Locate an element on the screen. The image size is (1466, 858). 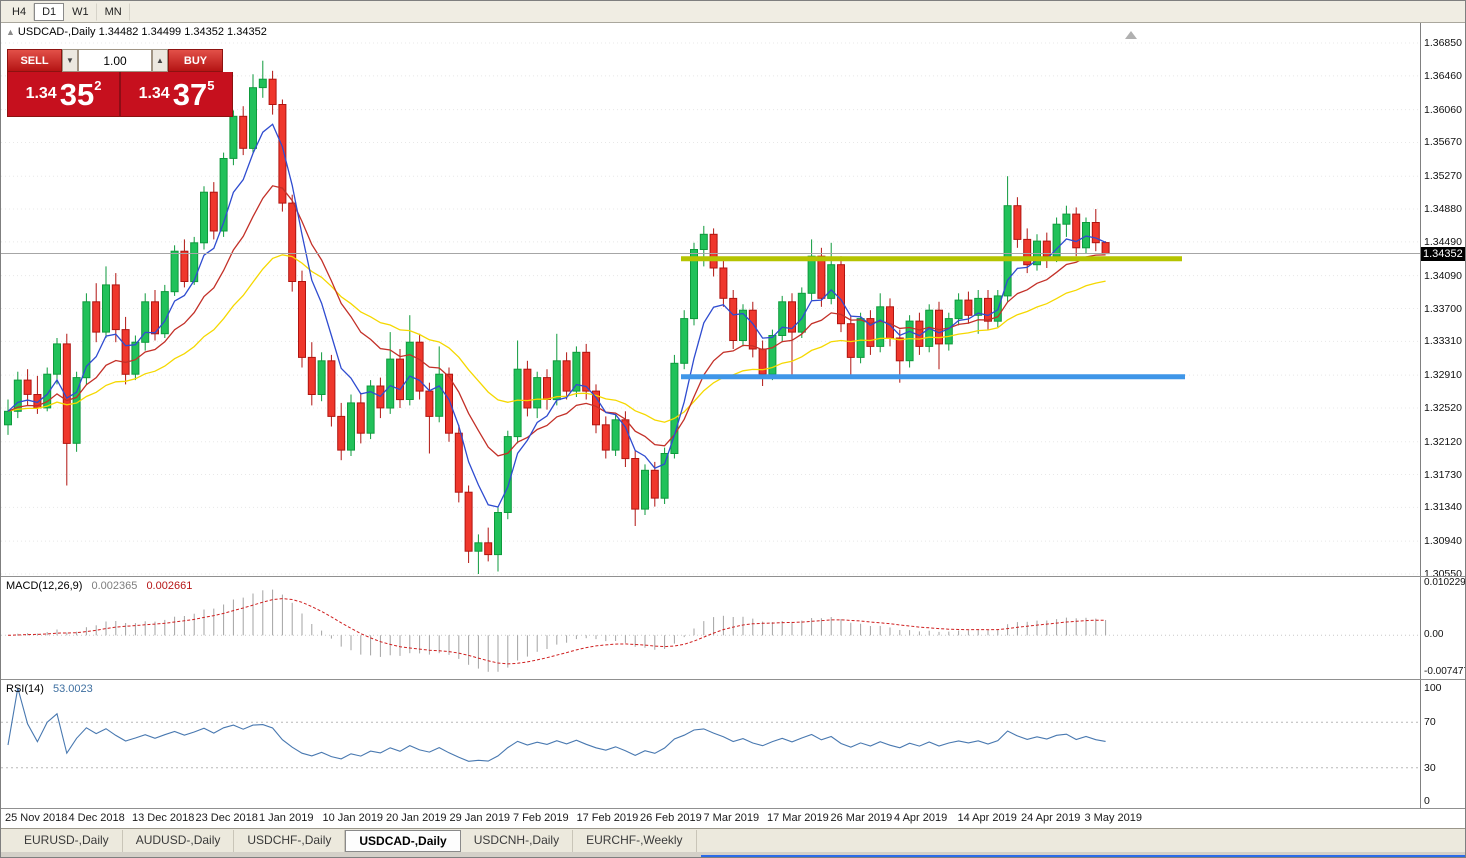
price-axis-label: 1.32910 is located at coordinates (1443, 375).